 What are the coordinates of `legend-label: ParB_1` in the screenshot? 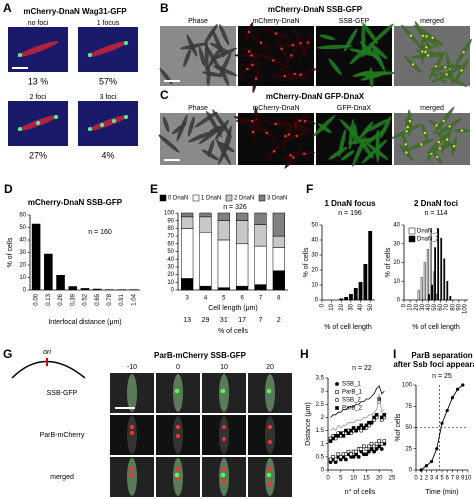 It's located at (352, 393).